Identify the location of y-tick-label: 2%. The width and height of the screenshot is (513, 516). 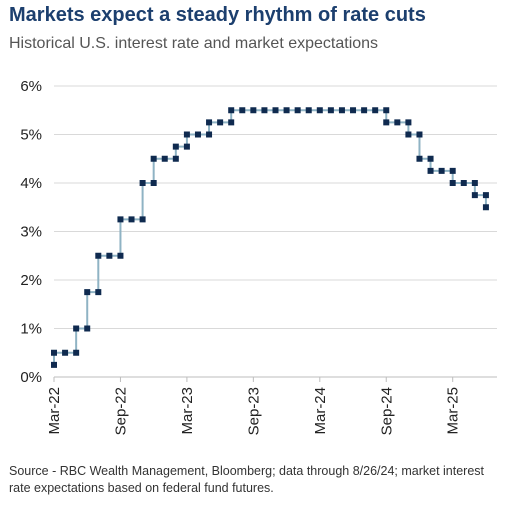
(31, 280).